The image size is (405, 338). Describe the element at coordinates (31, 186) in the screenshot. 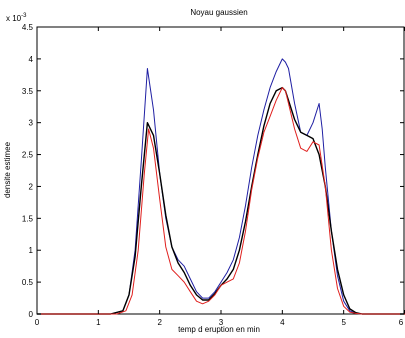

I see `y-tick-label: 2` at that location.